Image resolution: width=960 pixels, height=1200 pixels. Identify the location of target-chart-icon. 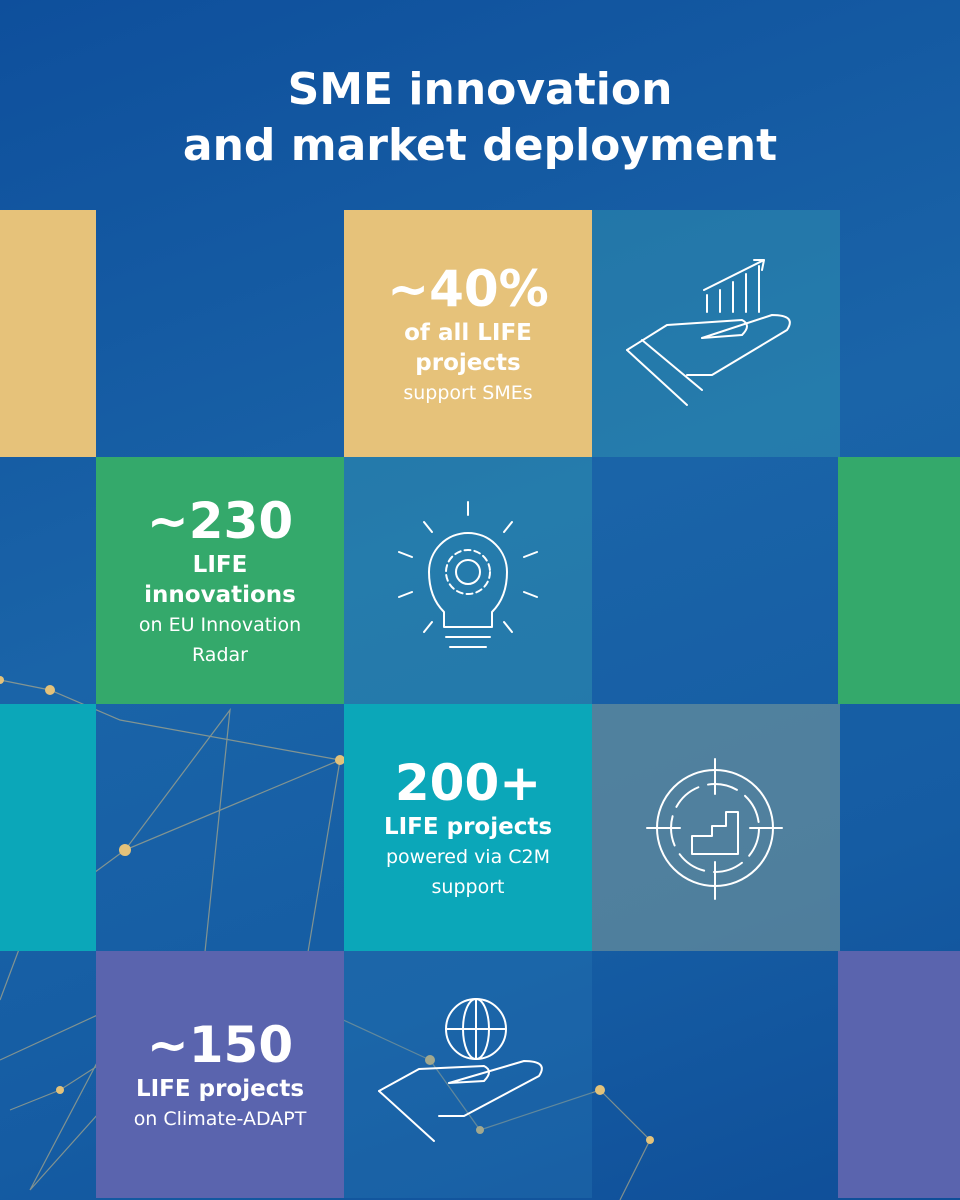
(714, 829).